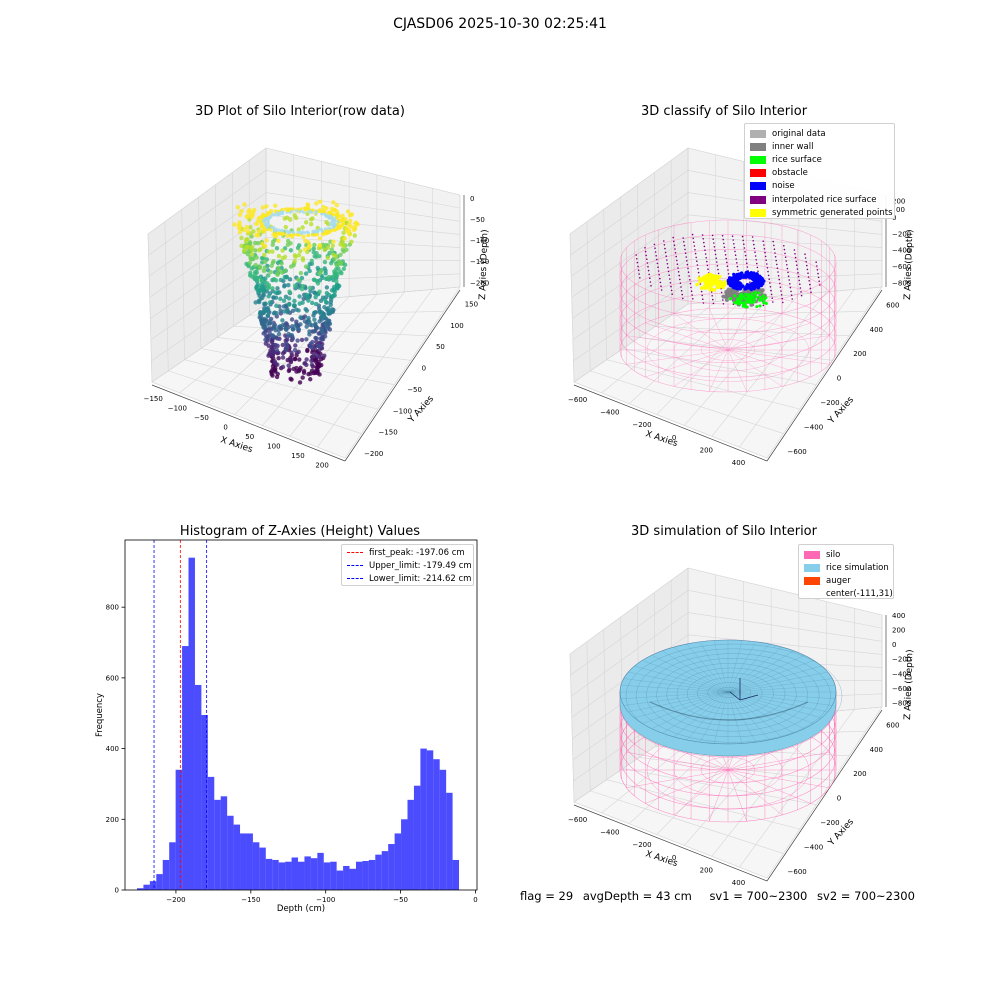 Image resolution: width=1000 pixels, height=1000 pixels. What do you see at coordinates (819, 173) in the screenshot?
I see `legend-entry: obstacle` at bounding box center [819, 173].